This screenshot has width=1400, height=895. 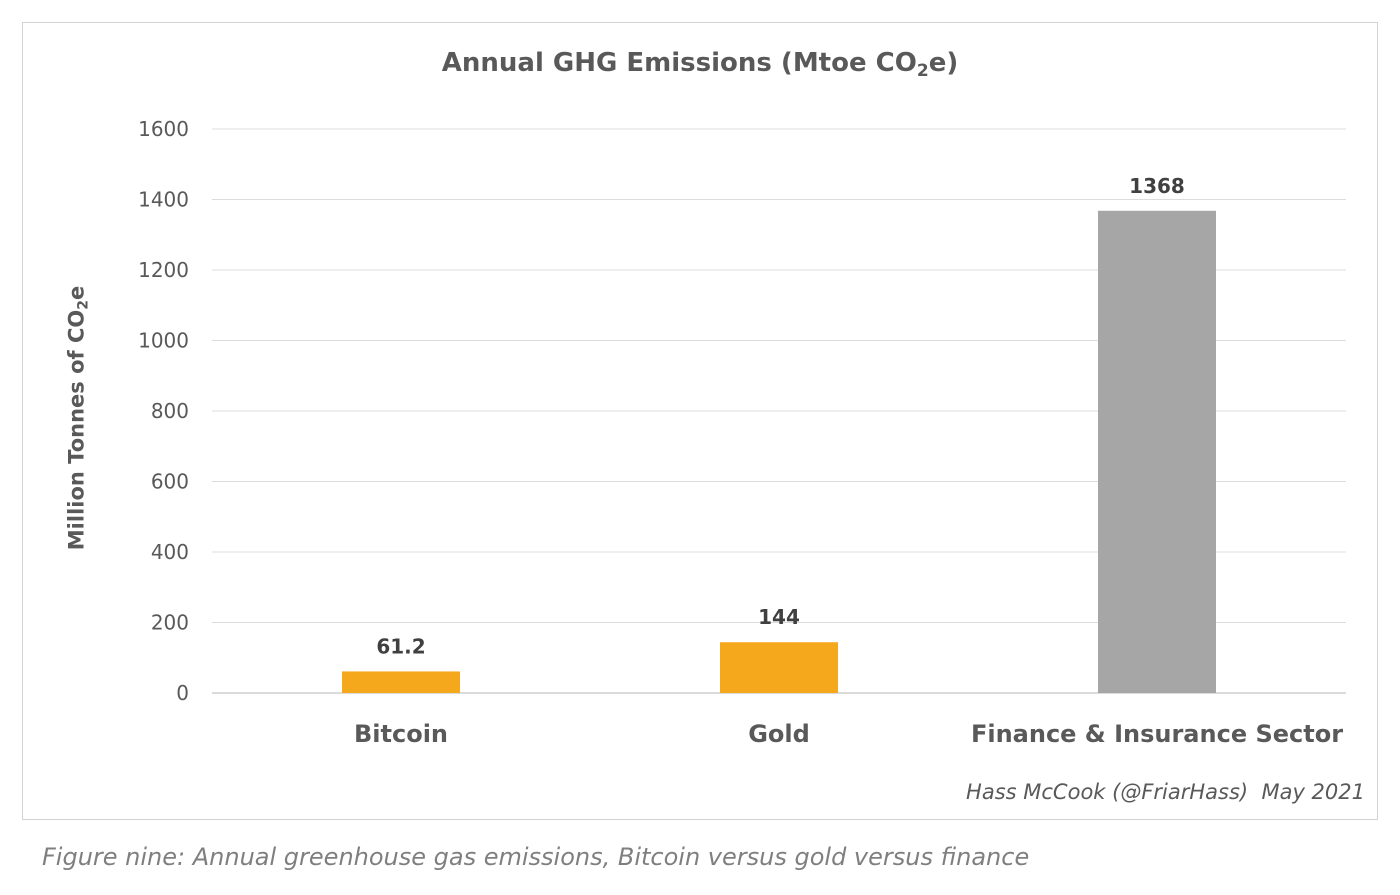 I want to click on category-label: Finance & Insurance Sector, so click(x=1157, y=734).